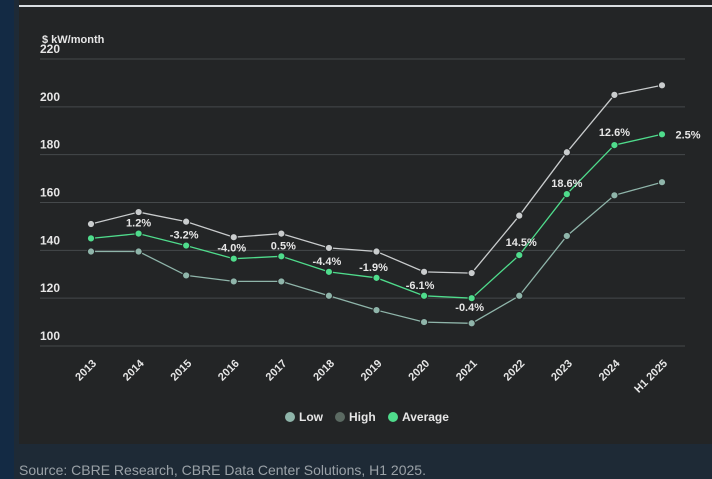  What do you see at coordinates (181, 371) in the screenshot?
I see `x-tick-label-2015: 2015` at bounding box center [181, 371].